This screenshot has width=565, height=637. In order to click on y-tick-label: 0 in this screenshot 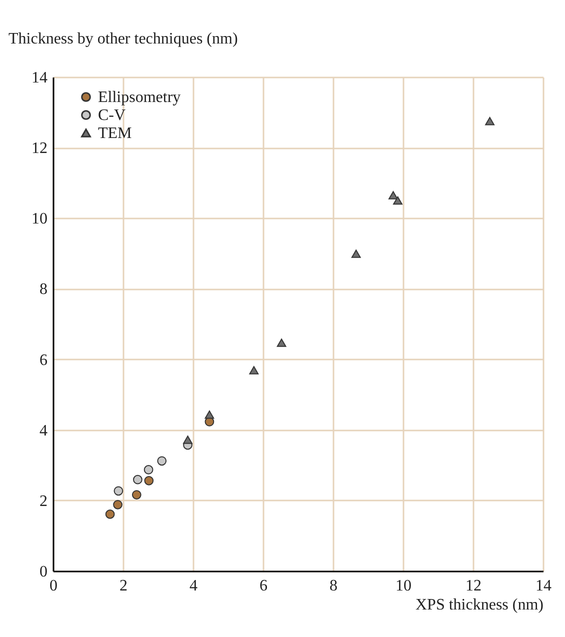, I will do `click(44, 572)`.